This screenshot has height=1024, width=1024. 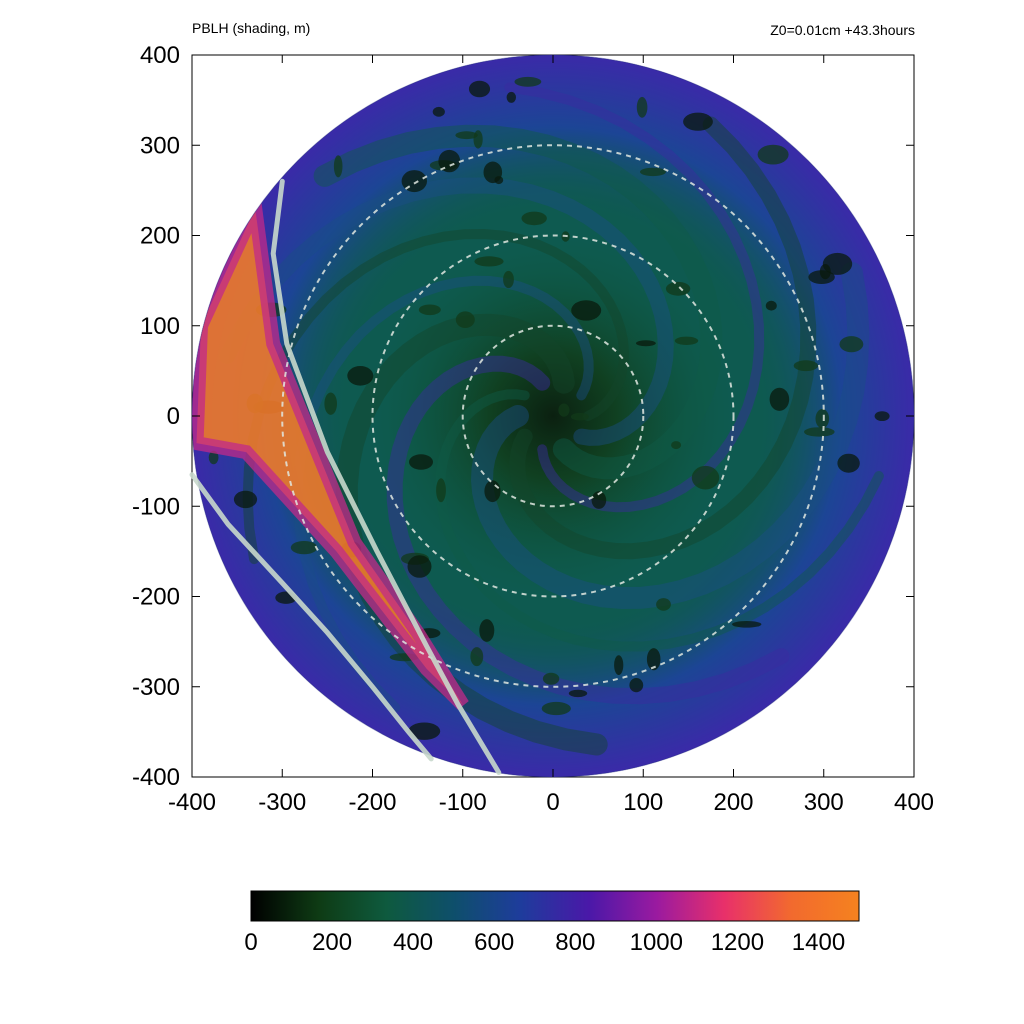 I want to click on x-tick-label: 300, so click(x=824, y=802).